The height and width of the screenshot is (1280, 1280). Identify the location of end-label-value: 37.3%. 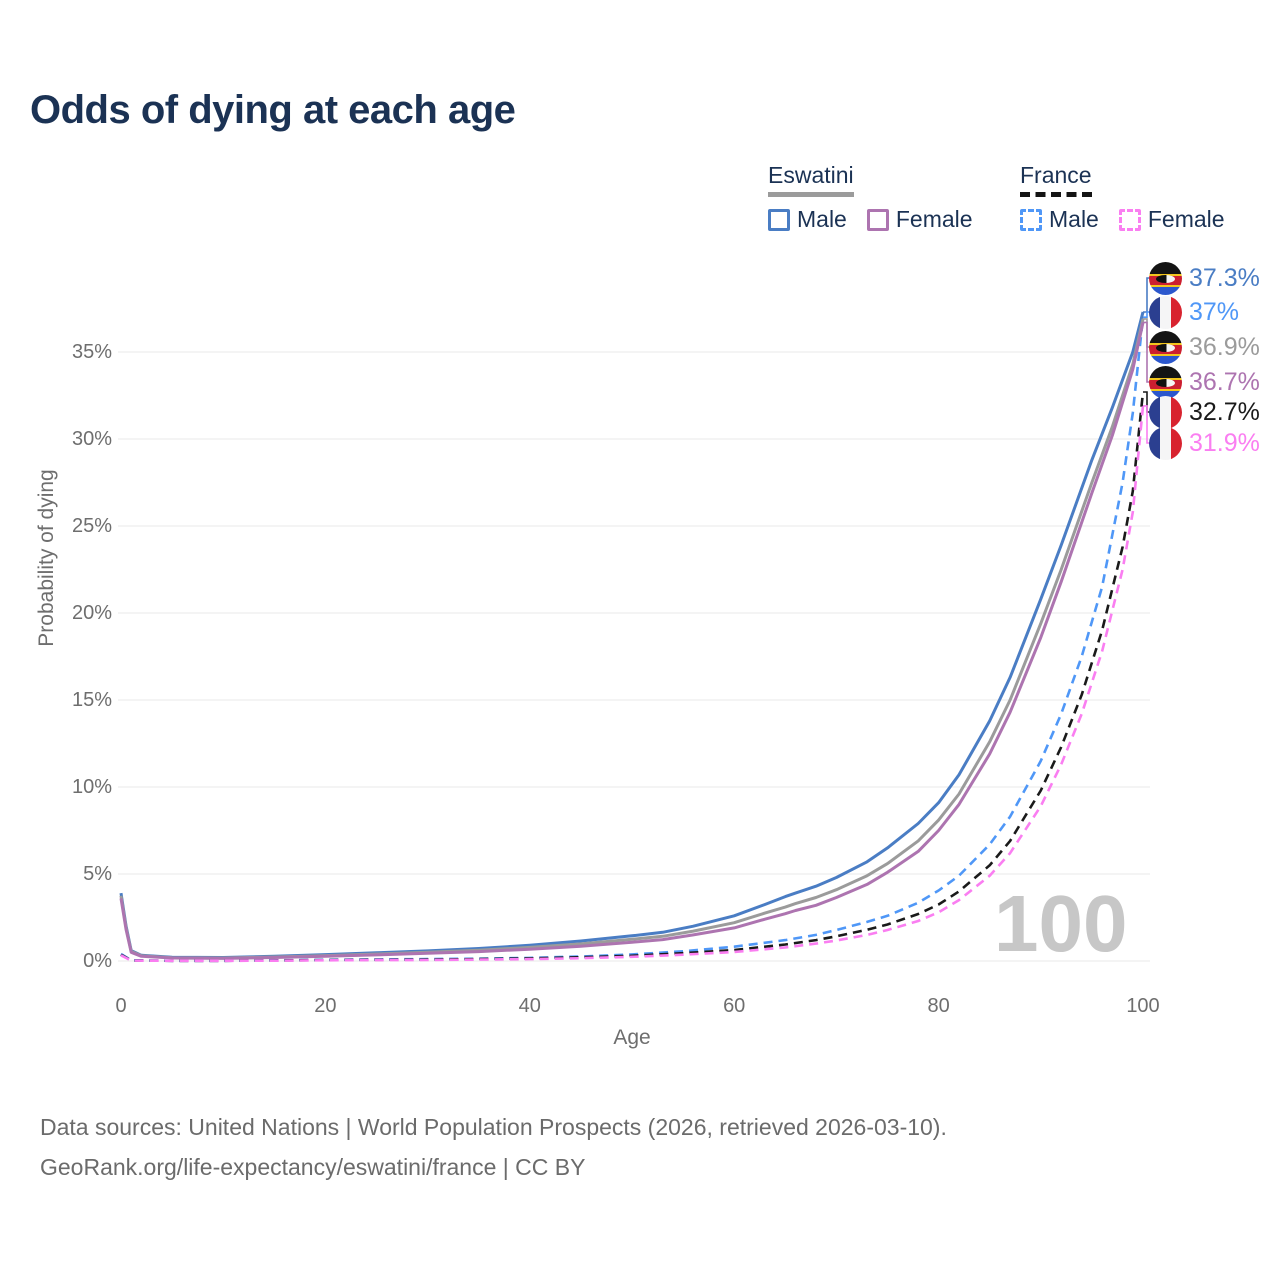
(1224, 277).